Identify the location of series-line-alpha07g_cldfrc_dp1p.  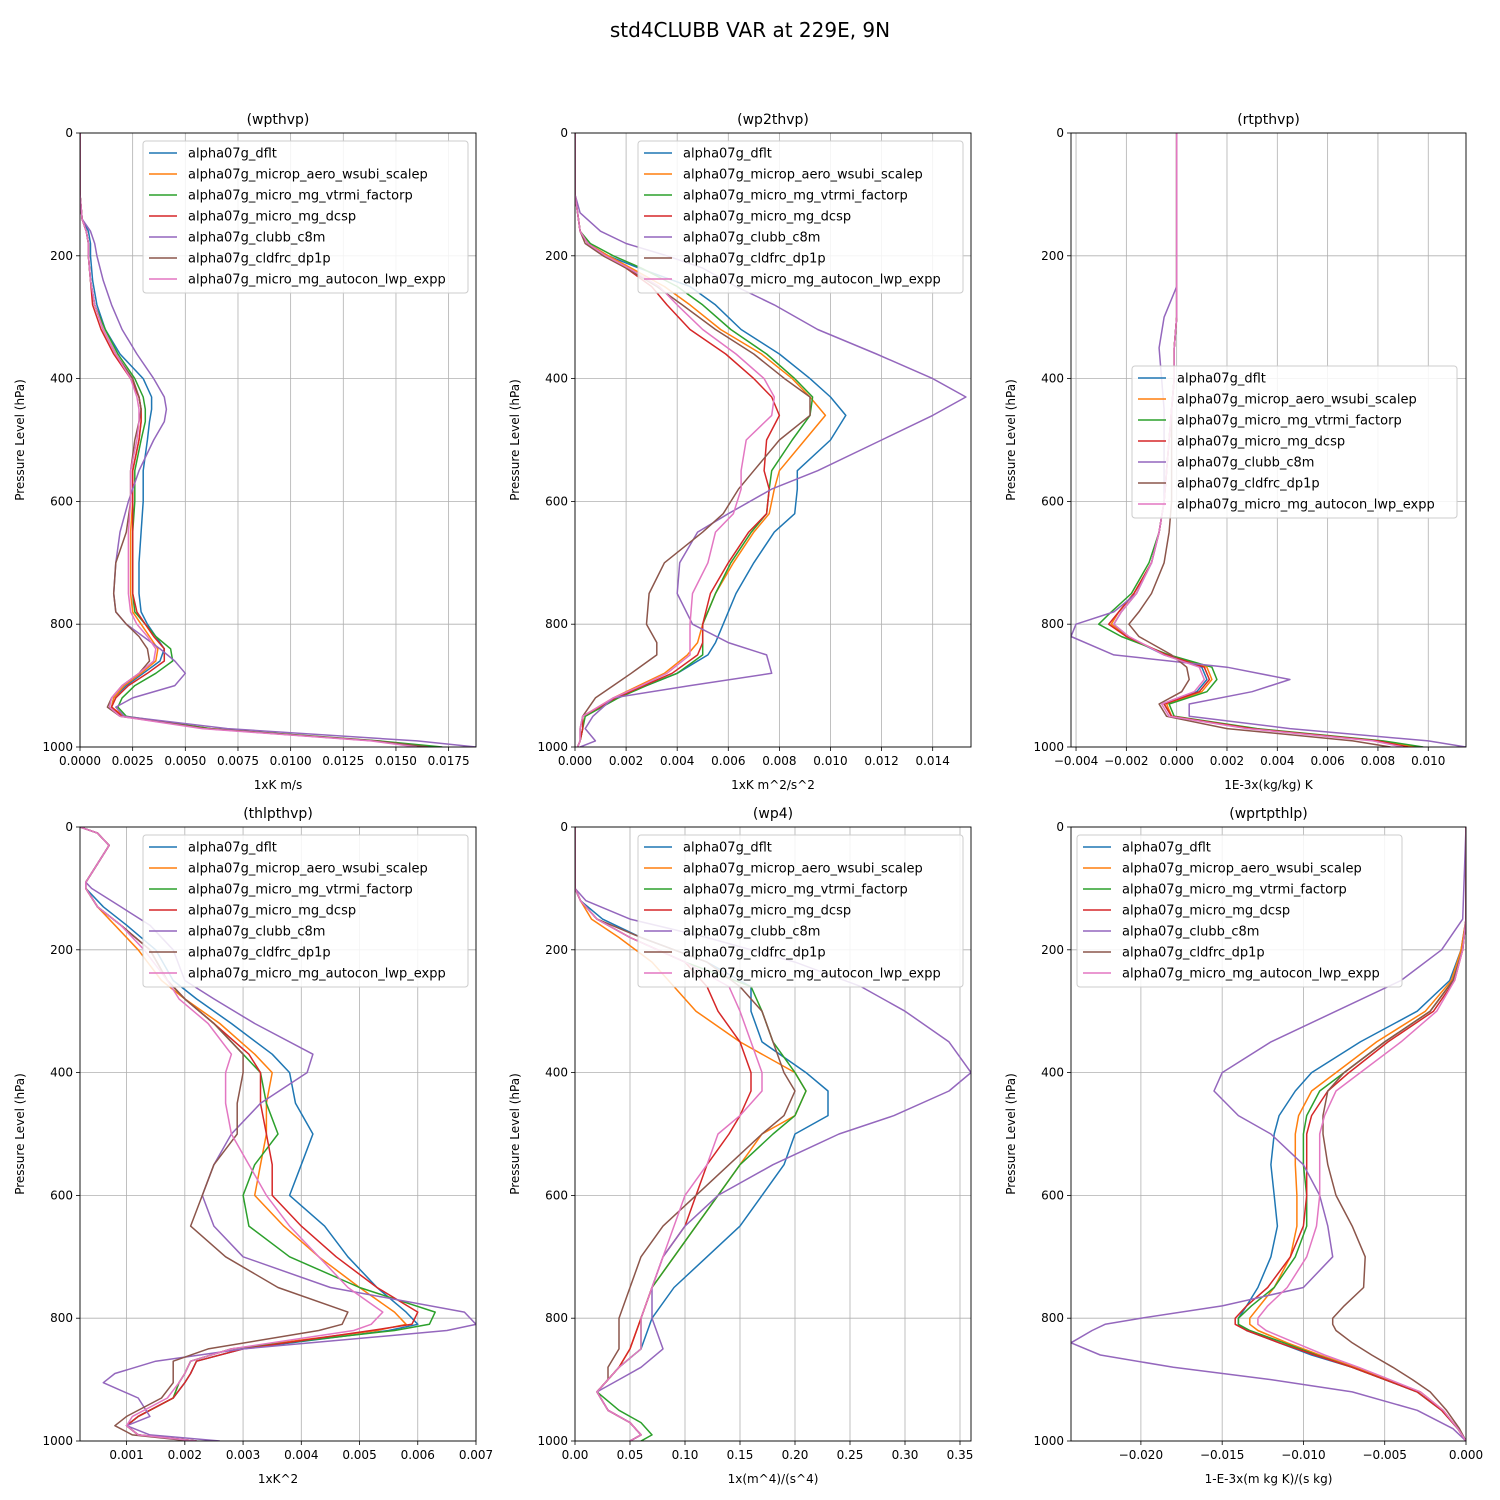
(1394, 1134).